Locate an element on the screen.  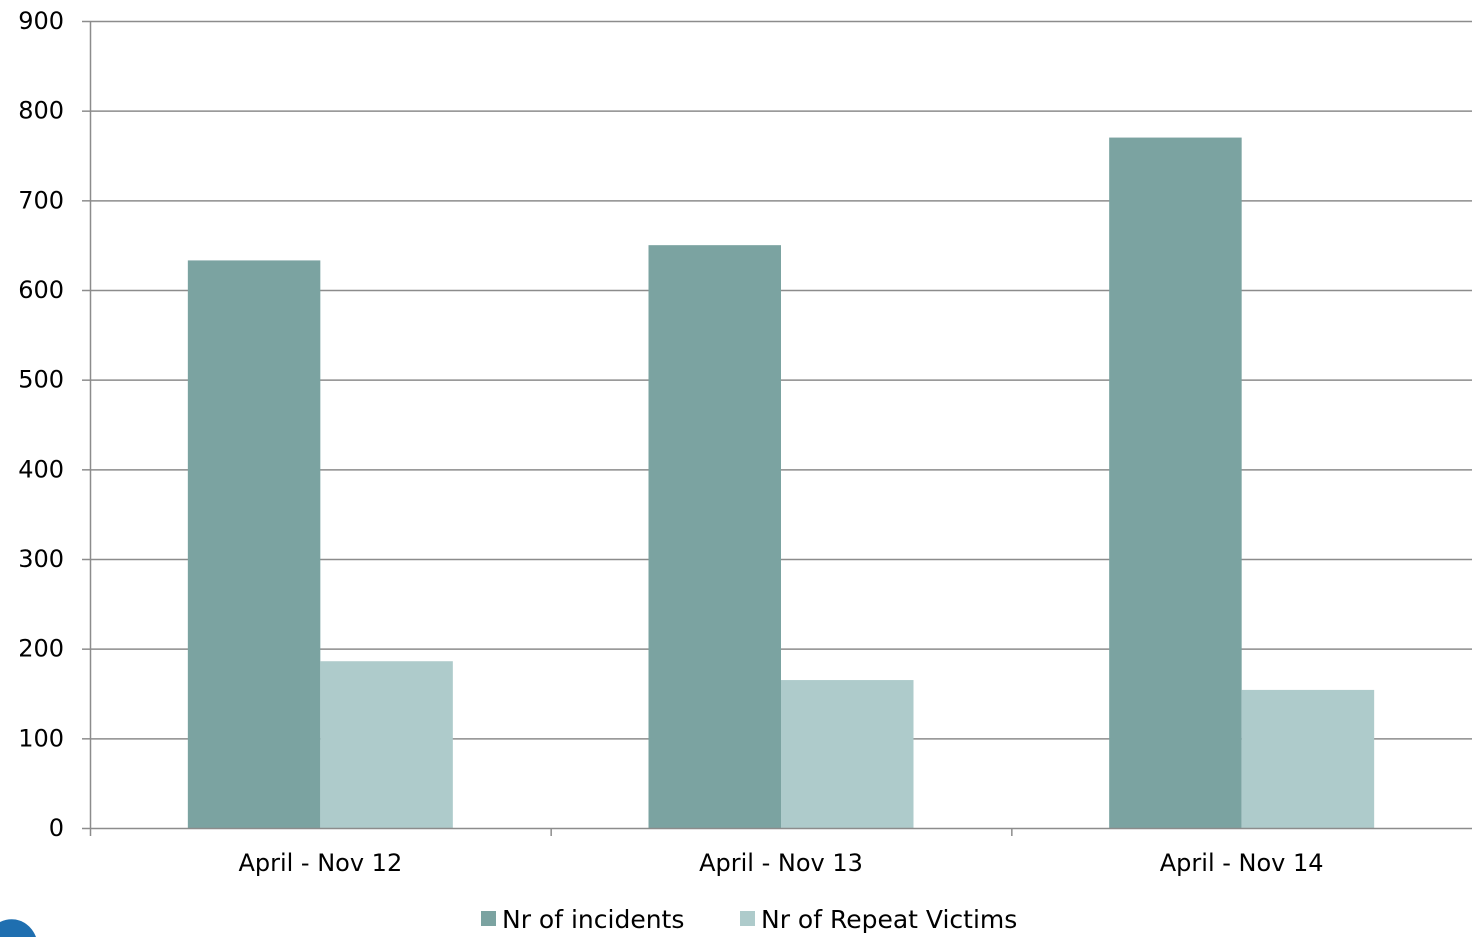
y-tick-label: 400 is located at coordinates (41, 469).